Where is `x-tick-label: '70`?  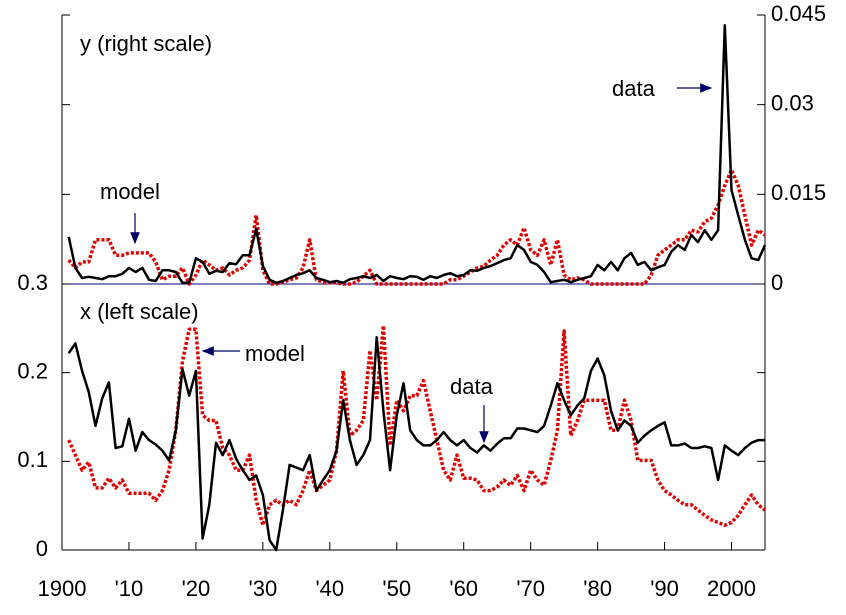
x-tick-label: '70 is located at coordinates (530, 588).